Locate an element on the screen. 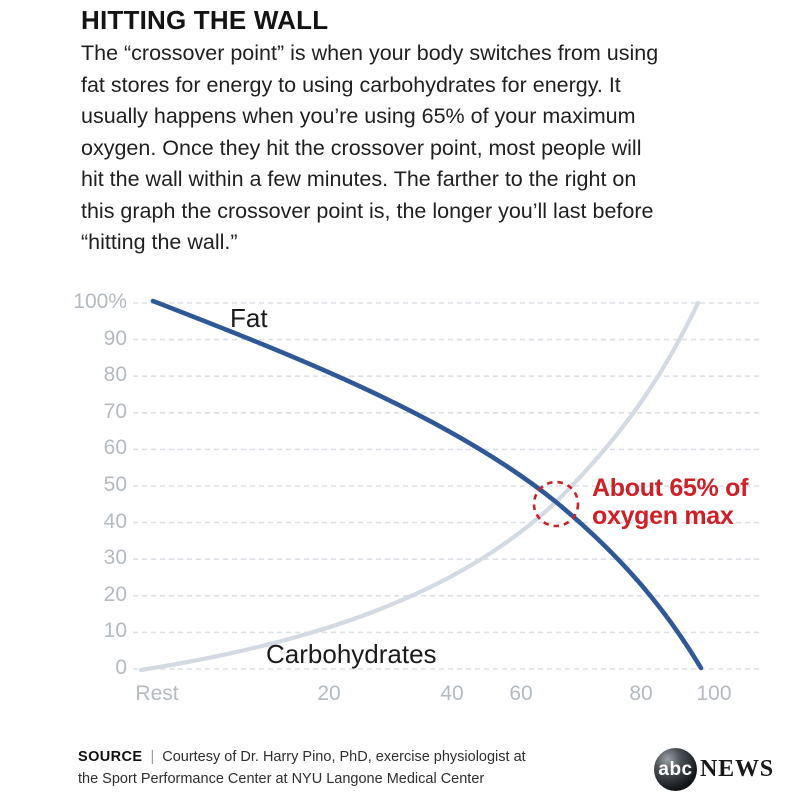  crossover-annotation: About 65% of oxygen max is located at coordinates (670, 502).